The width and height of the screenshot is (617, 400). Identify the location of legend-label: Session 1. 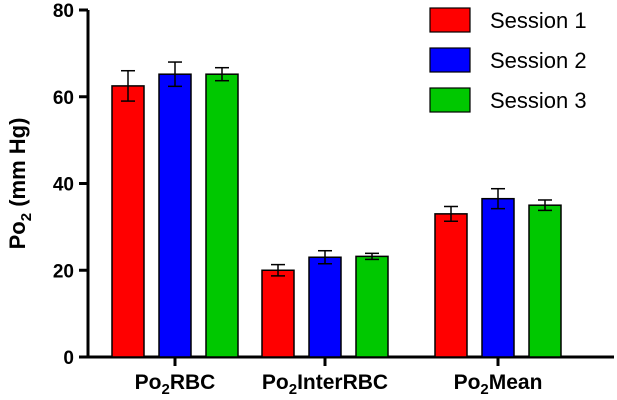
(538, 20).